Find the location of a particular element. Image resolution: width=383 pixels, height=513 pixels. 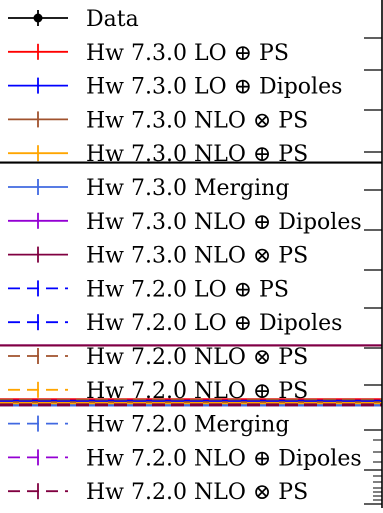

legend-entry-11: Hw 7.2.0 NLO ⊕ PS is located at coordinates (158, 391).